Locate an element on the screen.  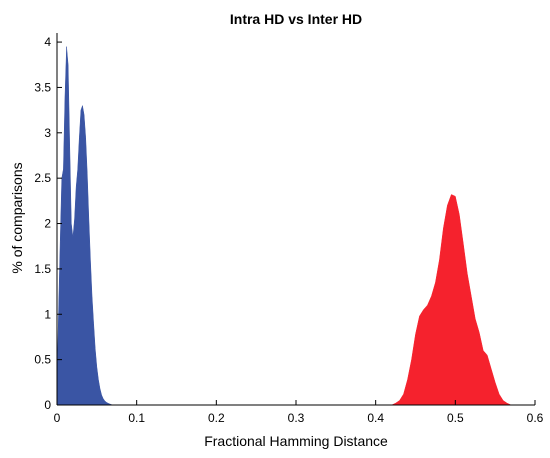
x-tick-label: 0.2 is located at coordinates (216, 418).